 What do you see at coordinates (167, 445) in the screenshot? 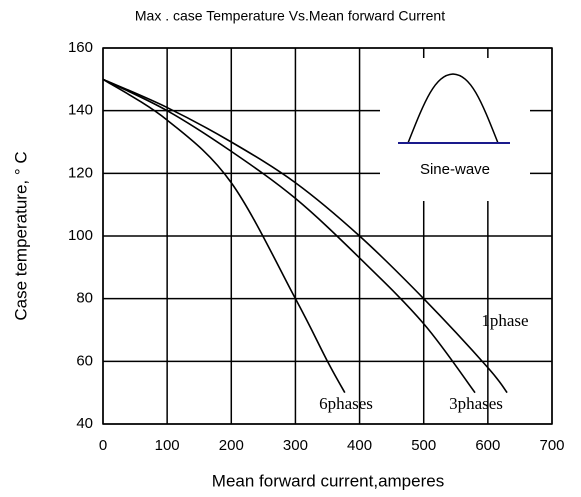
I see `x-tick-label: 100` at bounding box center [167, 445].